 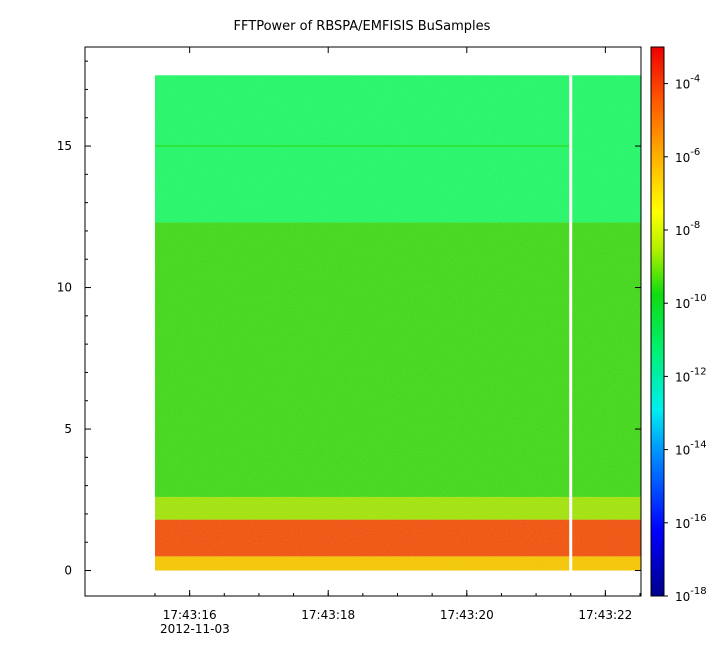 I want to click on y-tick-label: 5, so click(x=68, y=429).